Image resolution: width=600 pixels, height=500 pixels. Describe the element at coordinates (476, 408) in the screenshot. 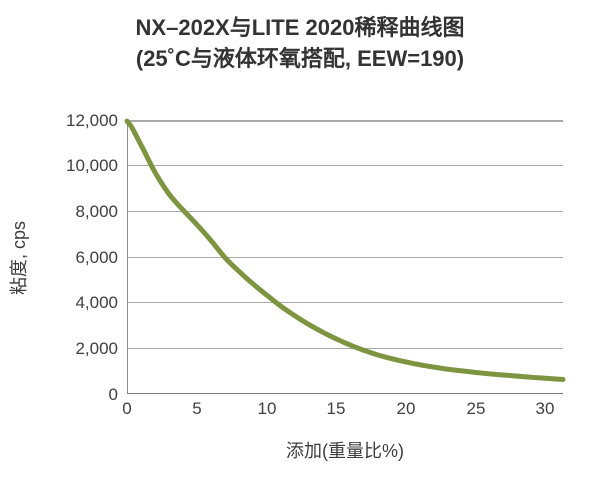

I see `x-tick-label: 25` at that location.